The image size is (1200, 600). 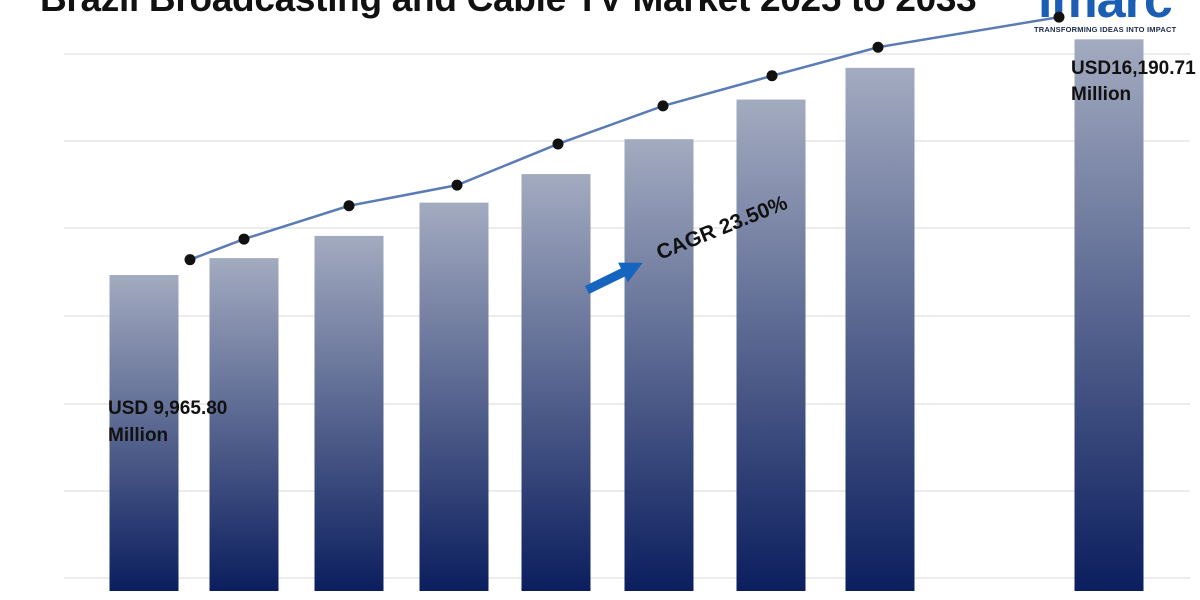 I want to click on logo-tagline: TRANSFORMING IDEAS INTO IMPACT, so click(x=1105, y=29).